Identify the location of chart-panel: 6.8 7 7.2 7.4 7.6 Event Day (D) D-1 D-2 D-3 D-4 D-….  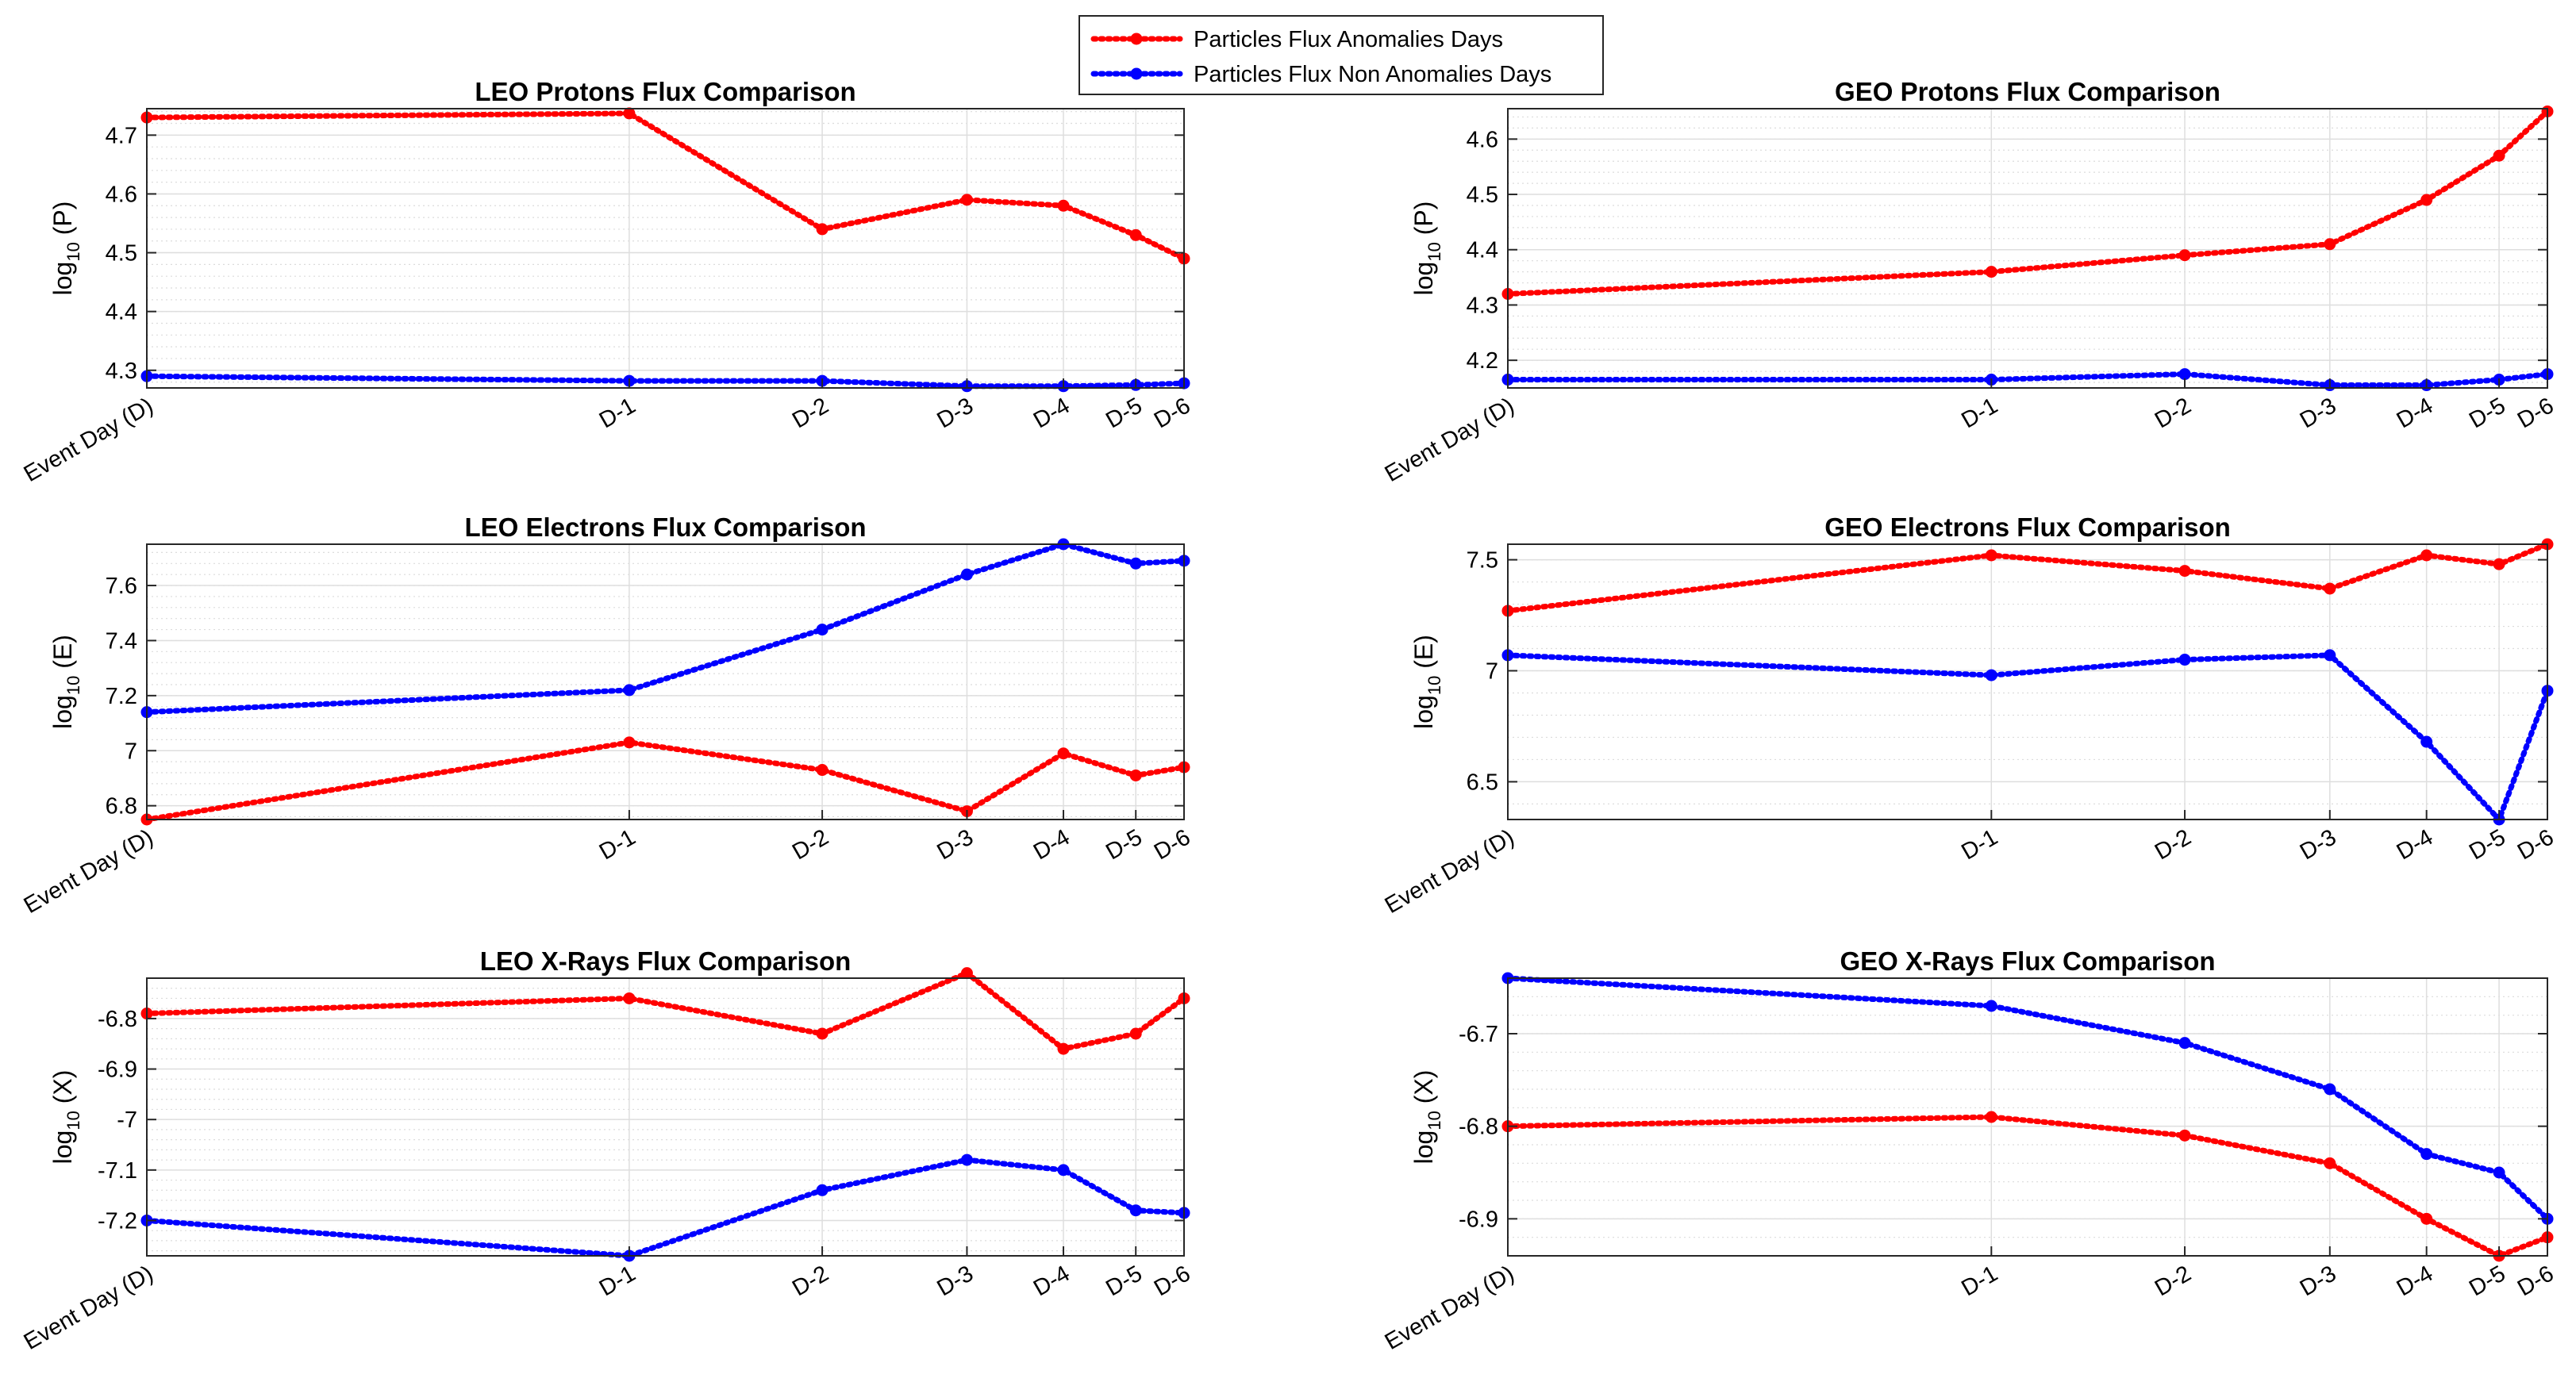
(607, 715).